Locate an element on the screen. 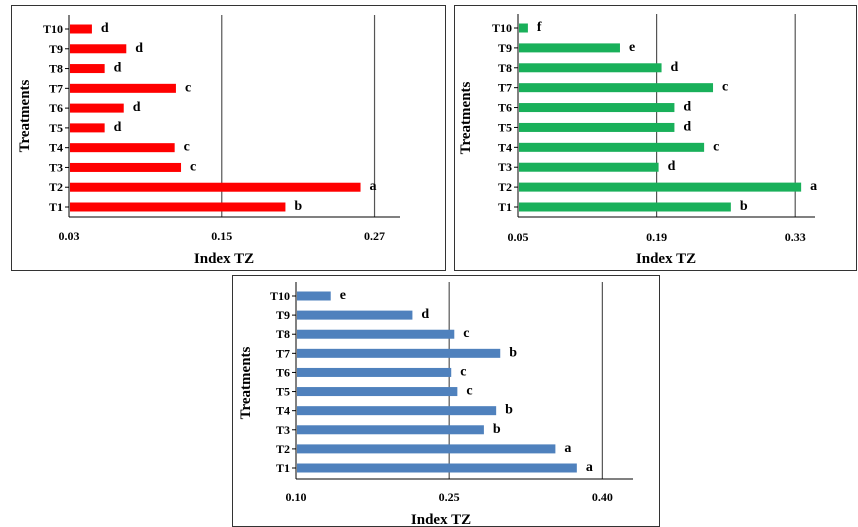 Image resolution: width=858 pixels, height=527 pixels. x-tick-label: 0.40 is located at coordinates (602, 497).